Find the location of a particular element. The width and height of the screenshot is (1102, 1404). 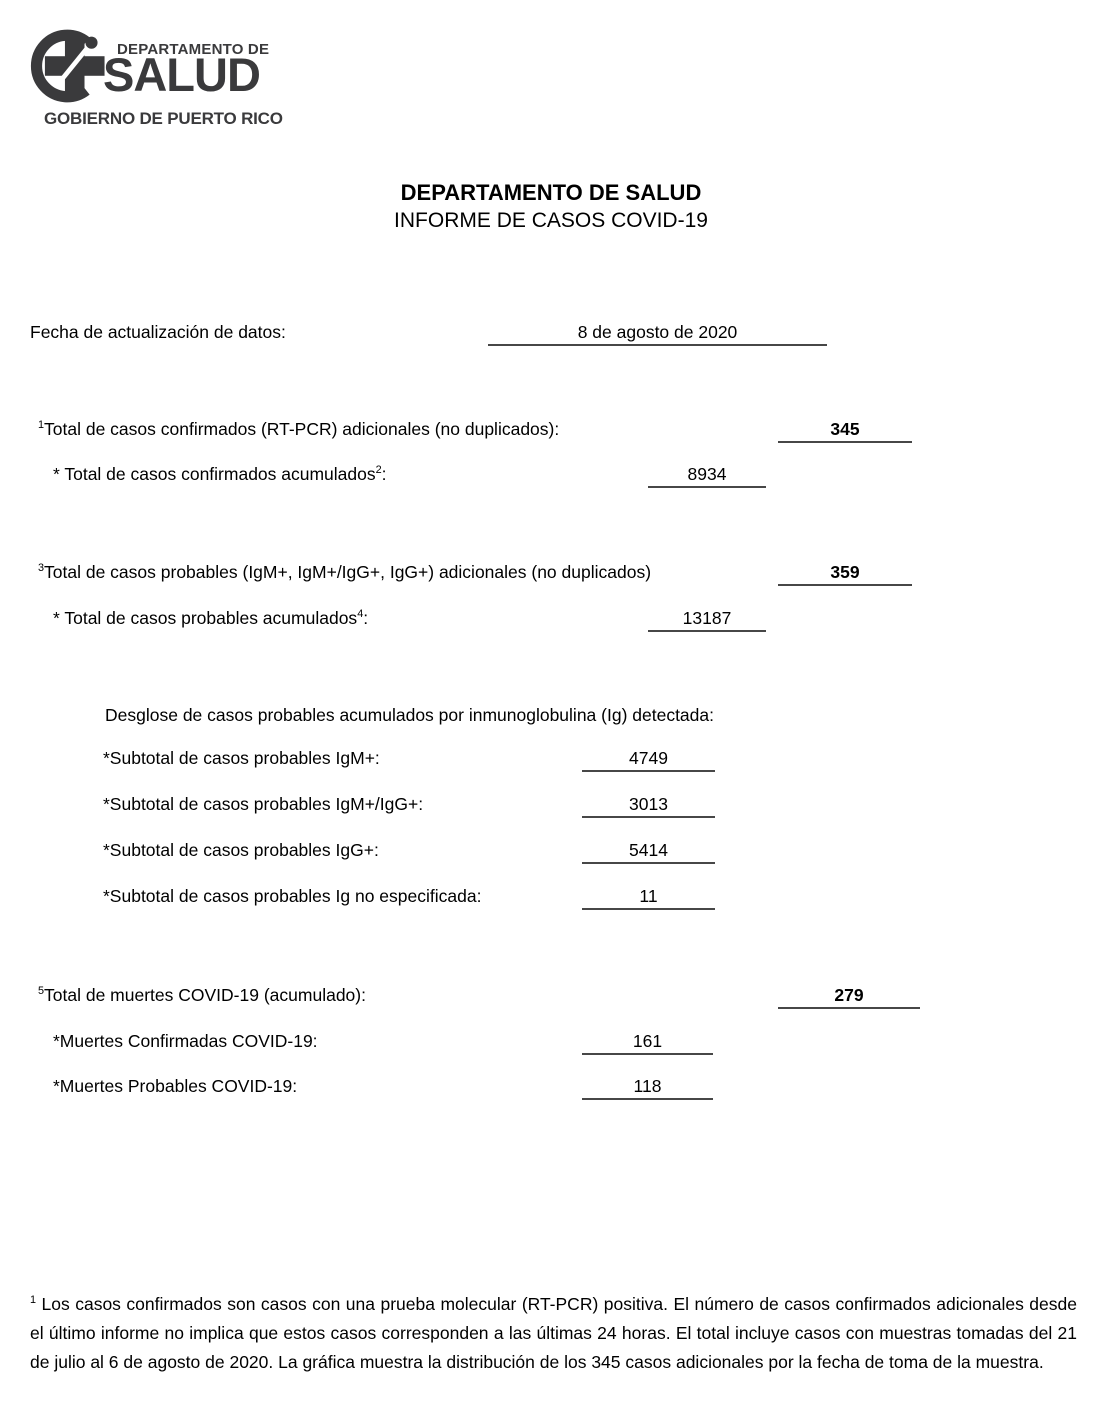

breakdown-igm-label: *Subtotal de casos probables IgM+: is located at coordinates (241, 758).